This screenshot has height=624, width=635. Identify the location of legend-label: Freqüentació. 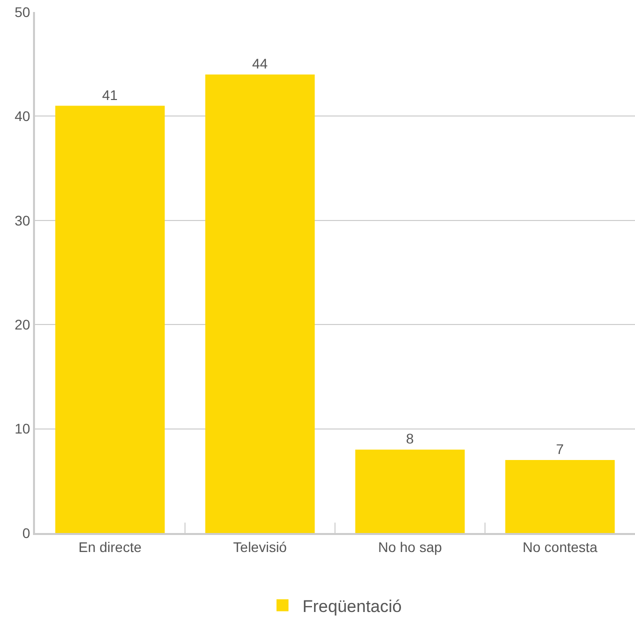
(352, 606).